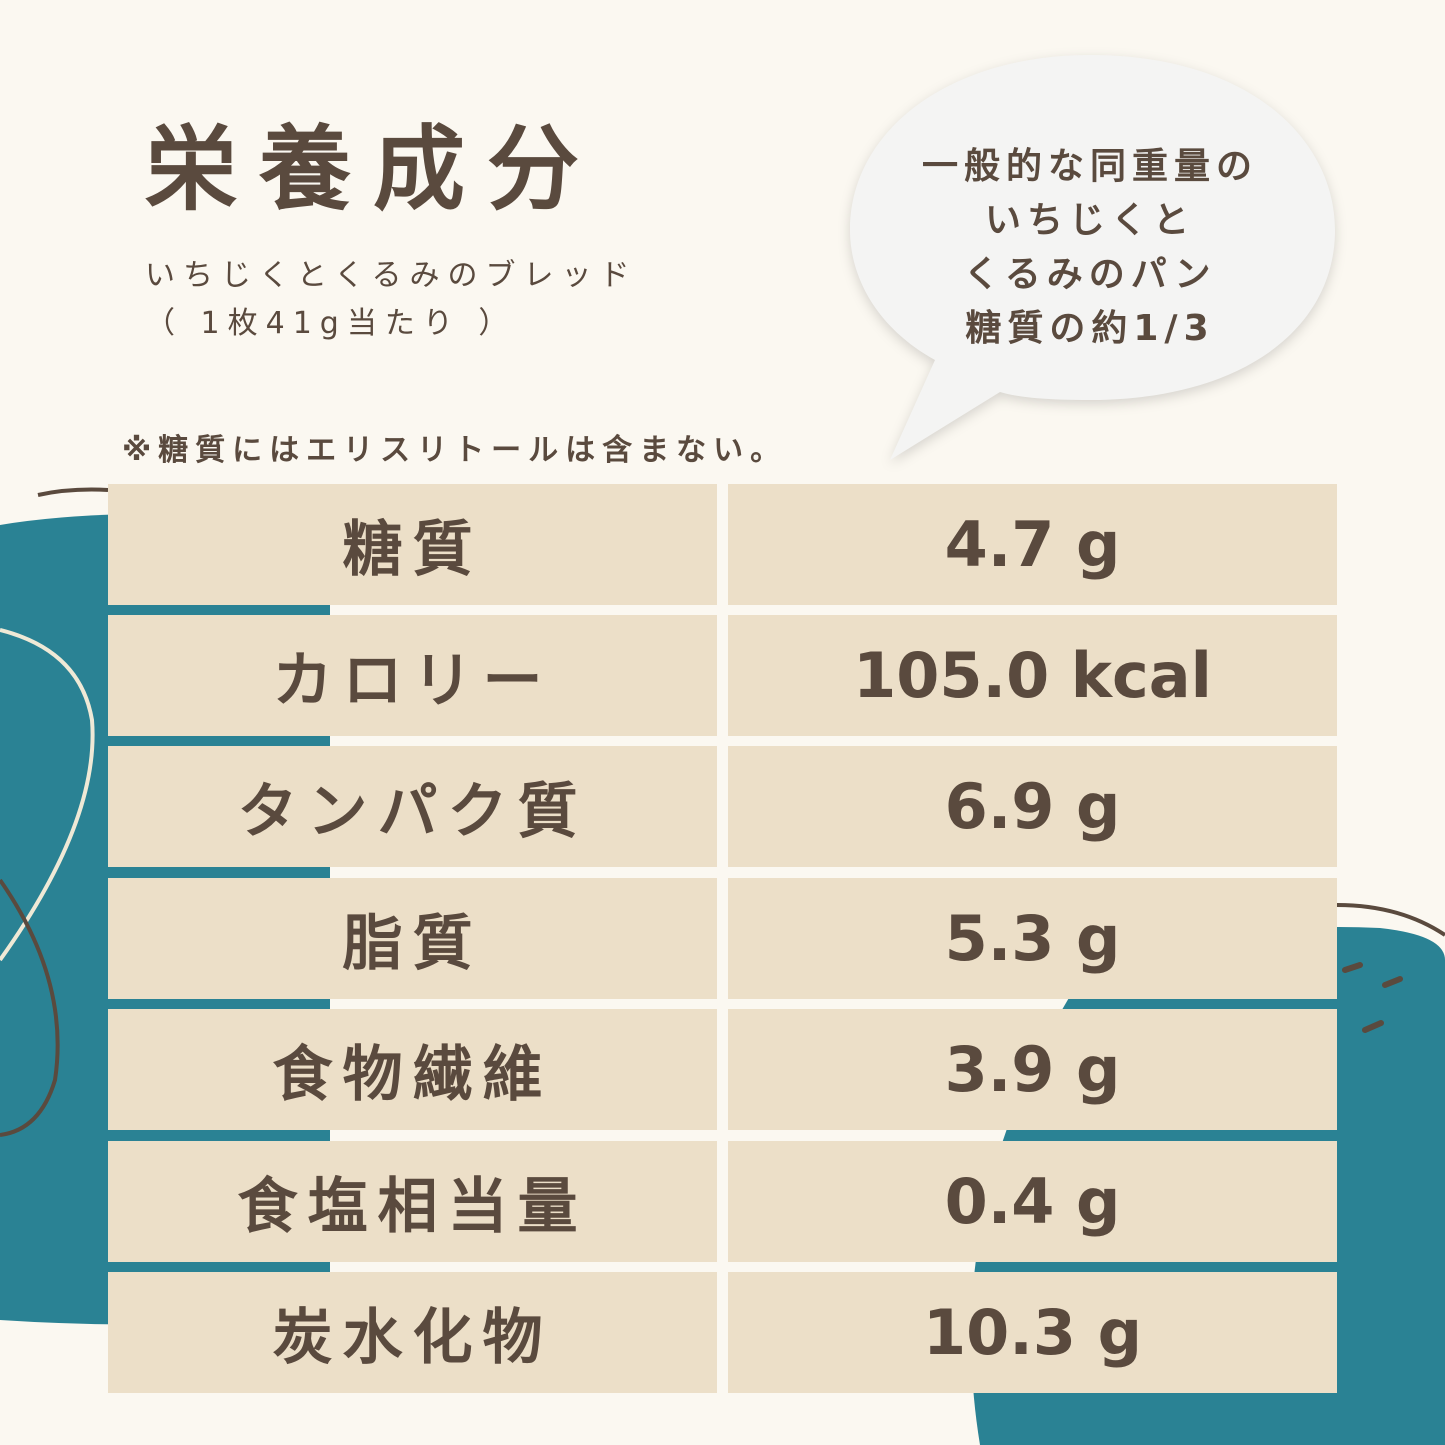 Image resolution: width=1445 pixels, height=1445 pixels. What do you see at coordinates (722, 675) in the screenshot?
I see `table-row: カロリー 105.0 kcal` at bounding box center [722, 675].